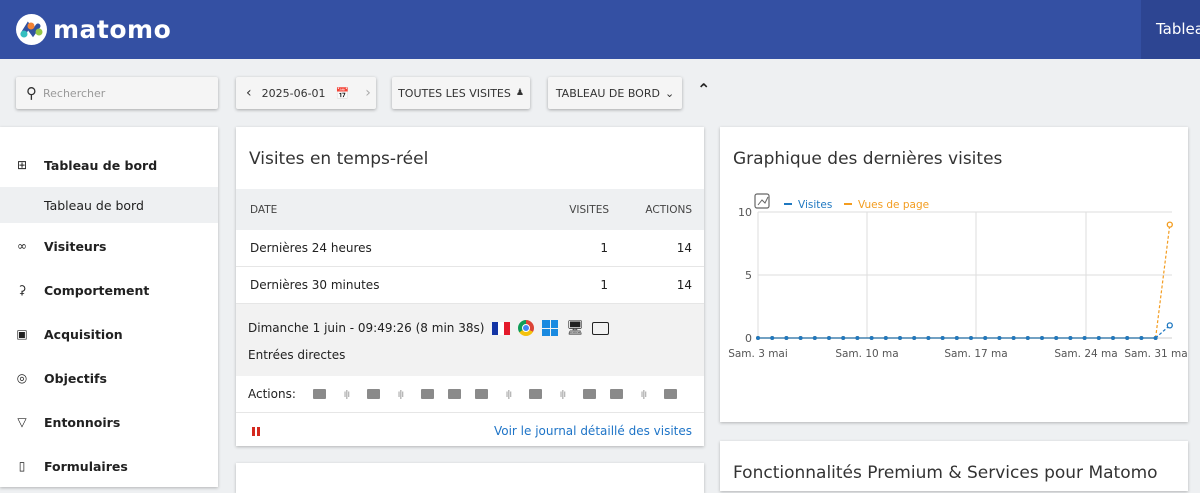  Describe the element at coordinates (748, 275) in the screenshot. I see `y-tick-label: 5` at that location.